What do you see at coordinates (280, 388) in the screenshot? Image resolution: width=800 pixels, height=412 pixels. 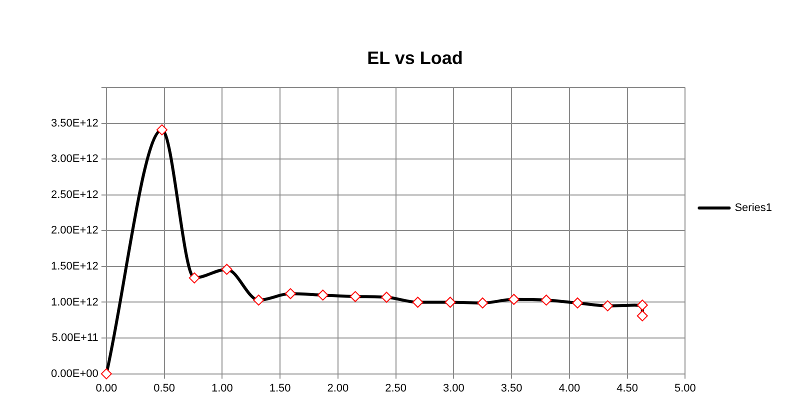 I see `x-tick-label: 1.50` at bounding box center [280, 388].